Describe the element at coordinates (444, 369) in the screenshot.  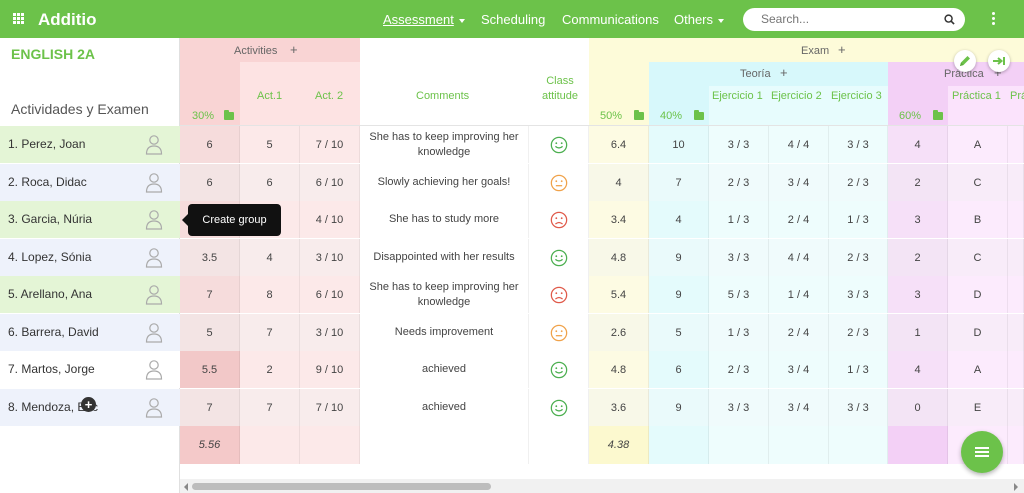
I see `grade-cell-comment: achieved` at that location.